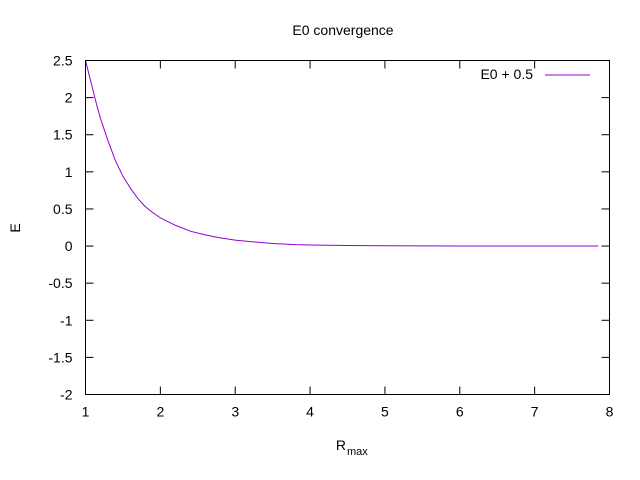 This screenshot has height=480, width=640. Describe the element at coordinates (610, 412) in the screenshot. I see `x-tick-label: 8` at that location.